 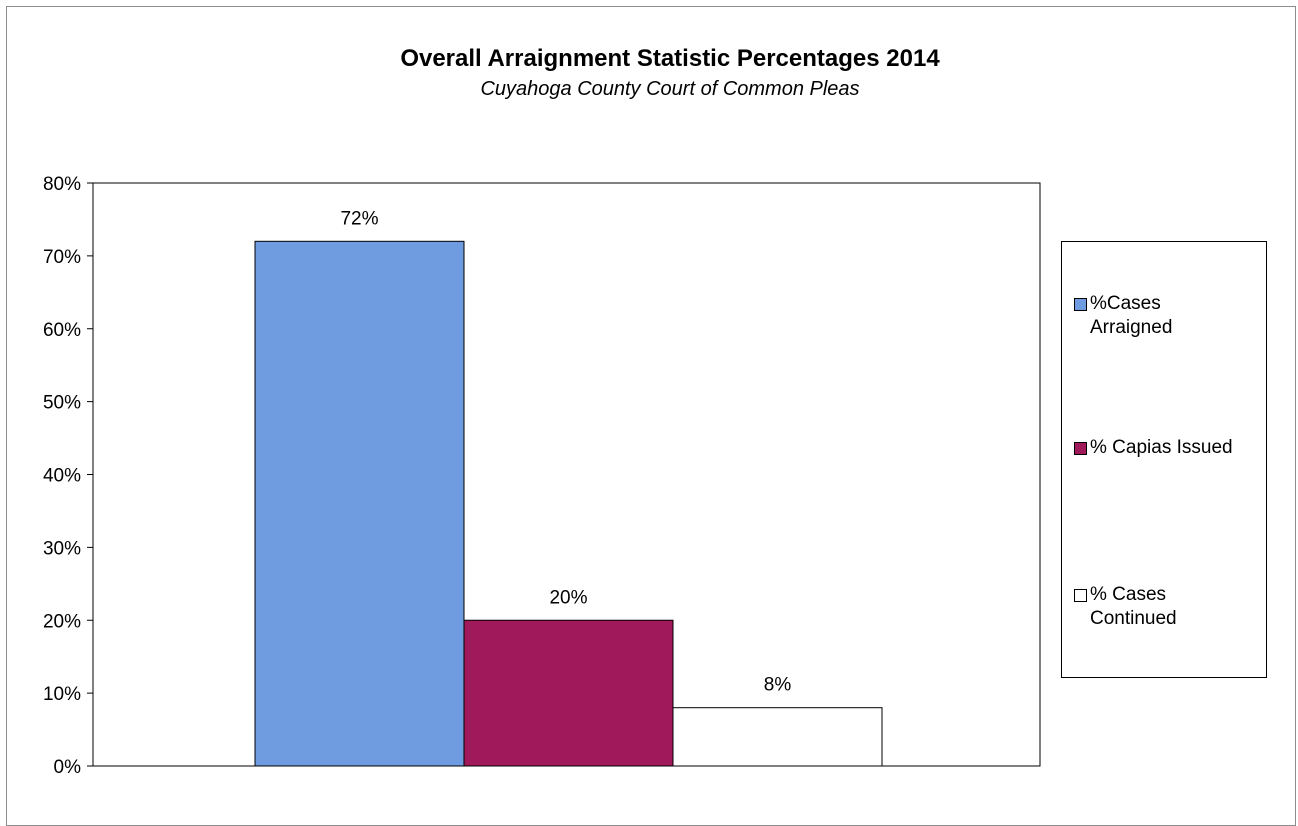 What do you see at coordinates (62, 330) in the screenshot?
I see `y-tick-label: 60%` at bounding box center [62, 330].